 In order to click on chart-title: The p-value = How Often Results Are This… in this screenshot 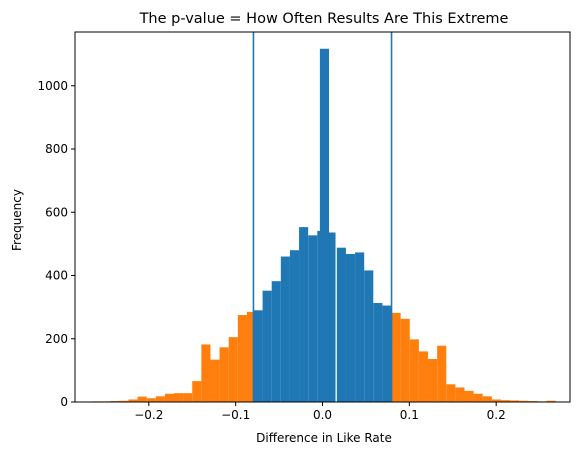, I will do `click(324, 19)`.